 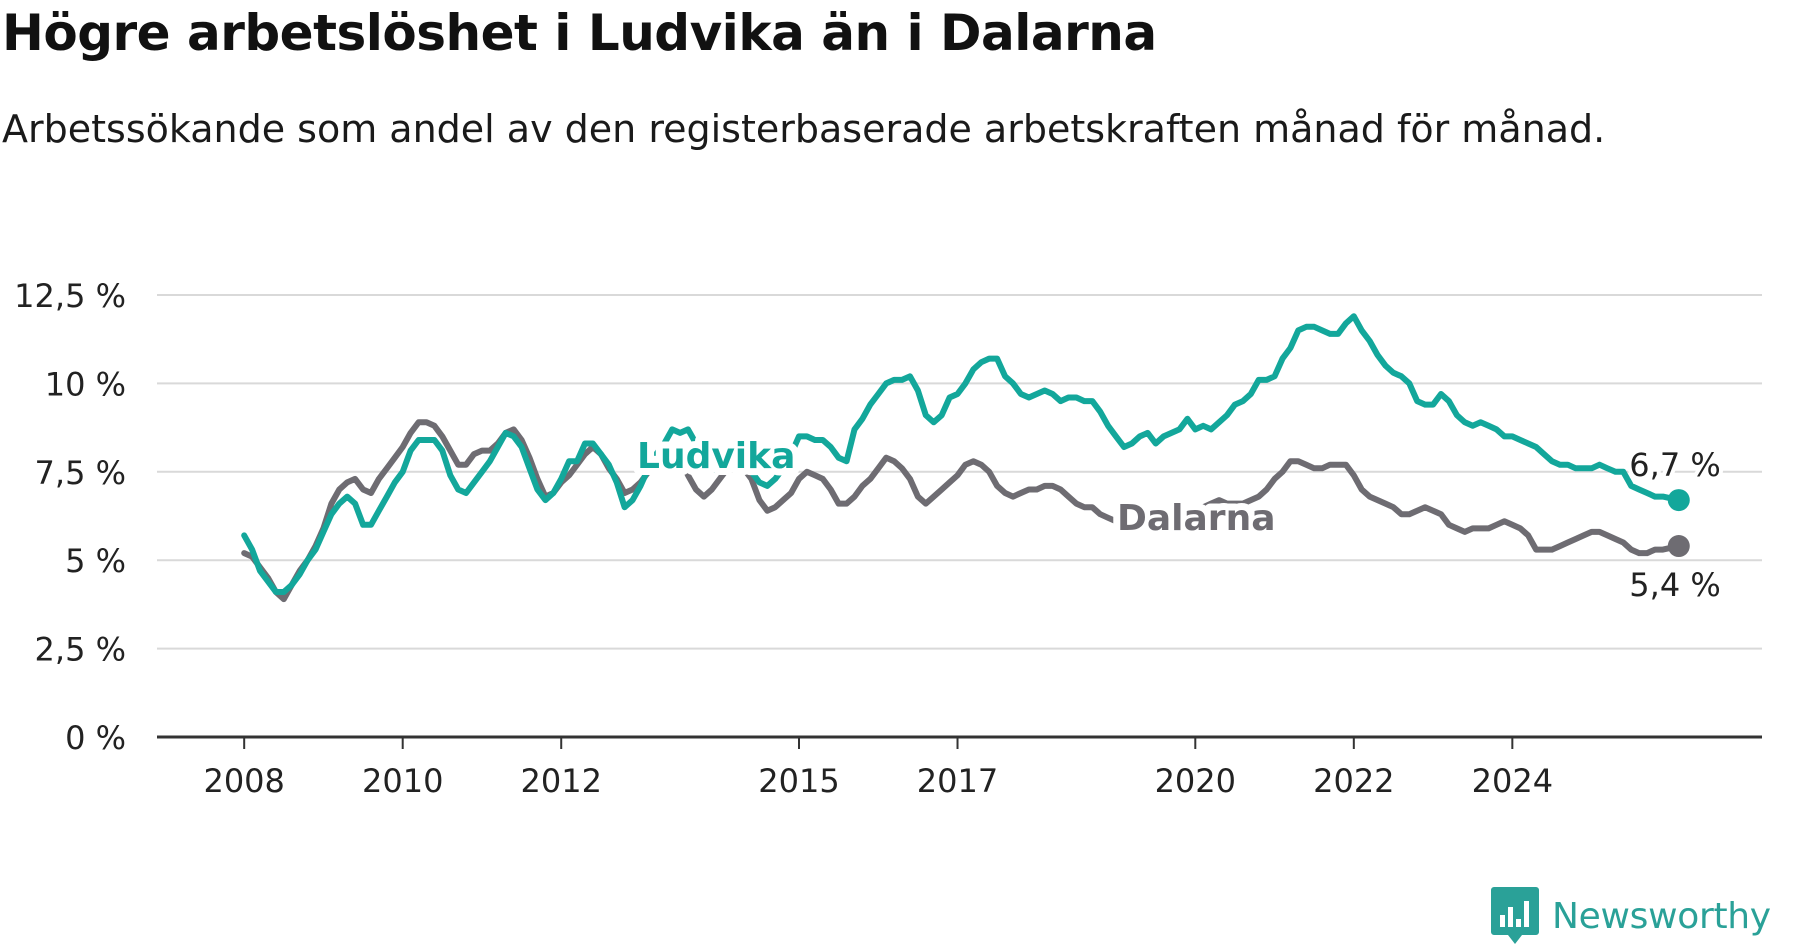 What do you see at coordinates (1353, 781) in the screenshot?
I see `x-tick-label: 2022` at bounding box center [1353, 781].